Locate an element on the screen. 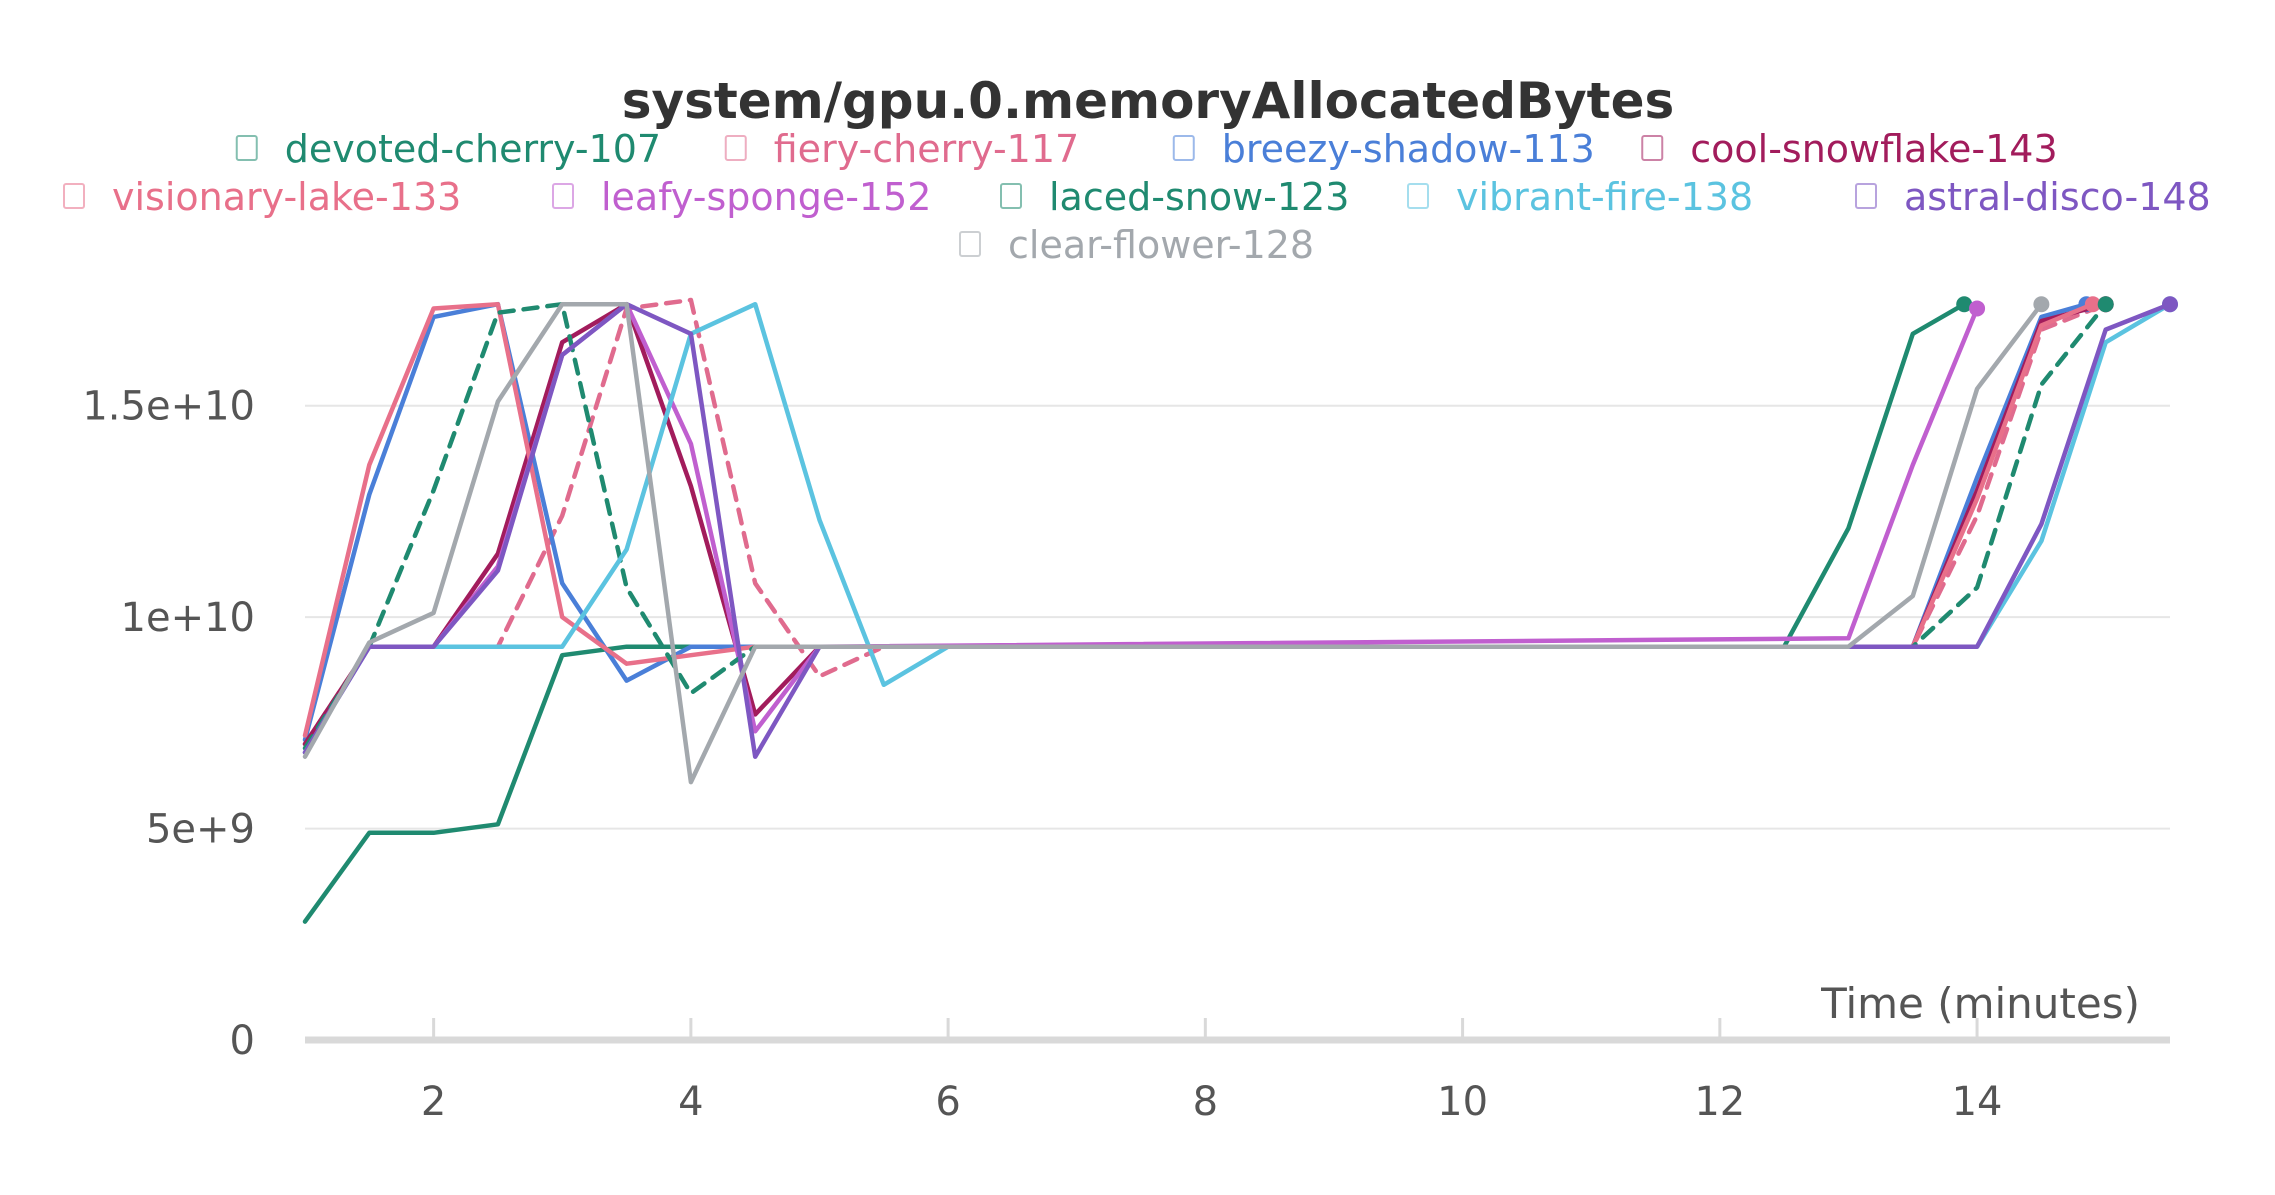  legend-label: devoted-cherry-107 is located at coordinates (473, 149).